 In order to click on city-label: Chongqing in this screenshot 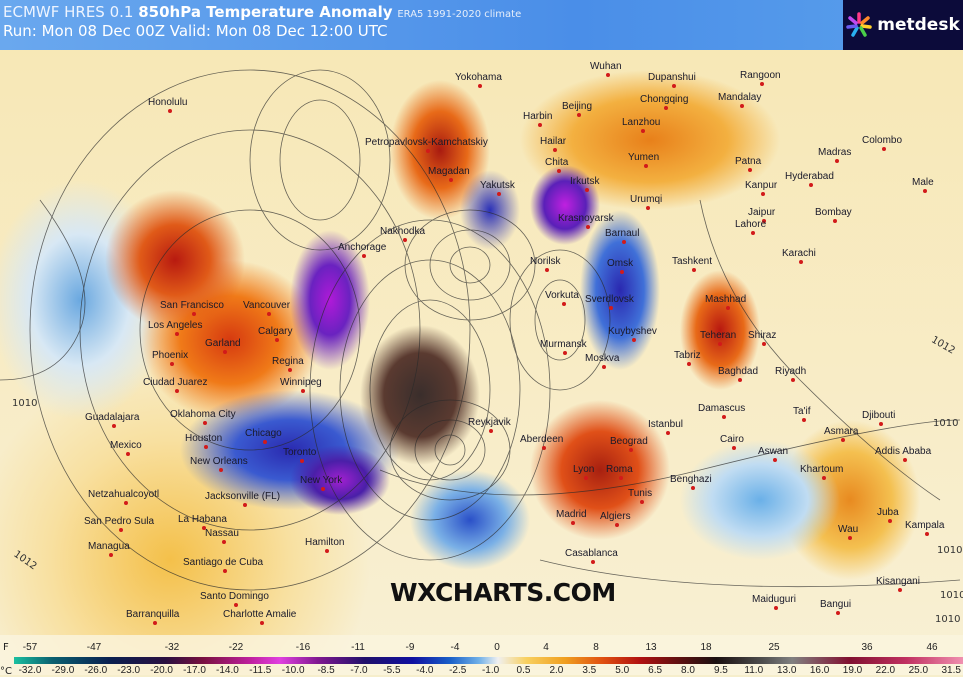, I will do `click(664, 102)`.